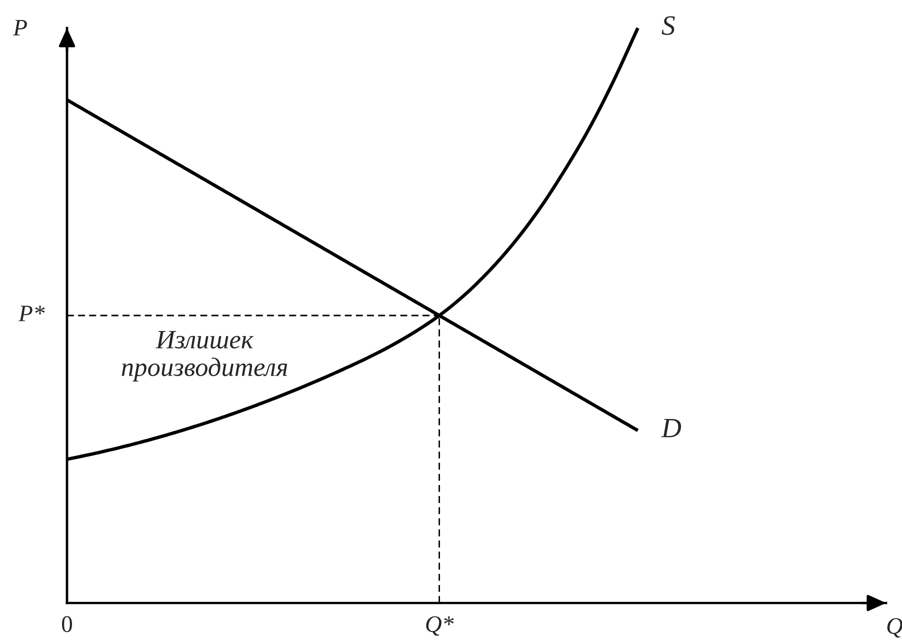 The width and height of the screenshot is (902, 642). I want to click on series-label: D, so click(671, 428).